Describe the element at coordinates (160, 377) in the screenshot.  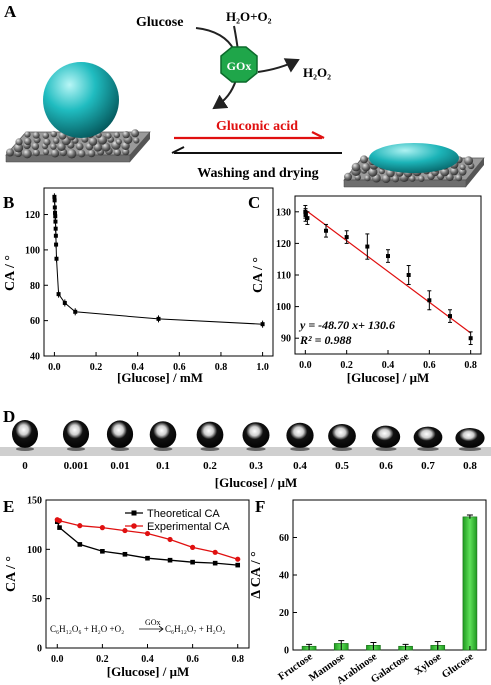
I see `x-axis-label-b: [Glucose] / mM` at that location.